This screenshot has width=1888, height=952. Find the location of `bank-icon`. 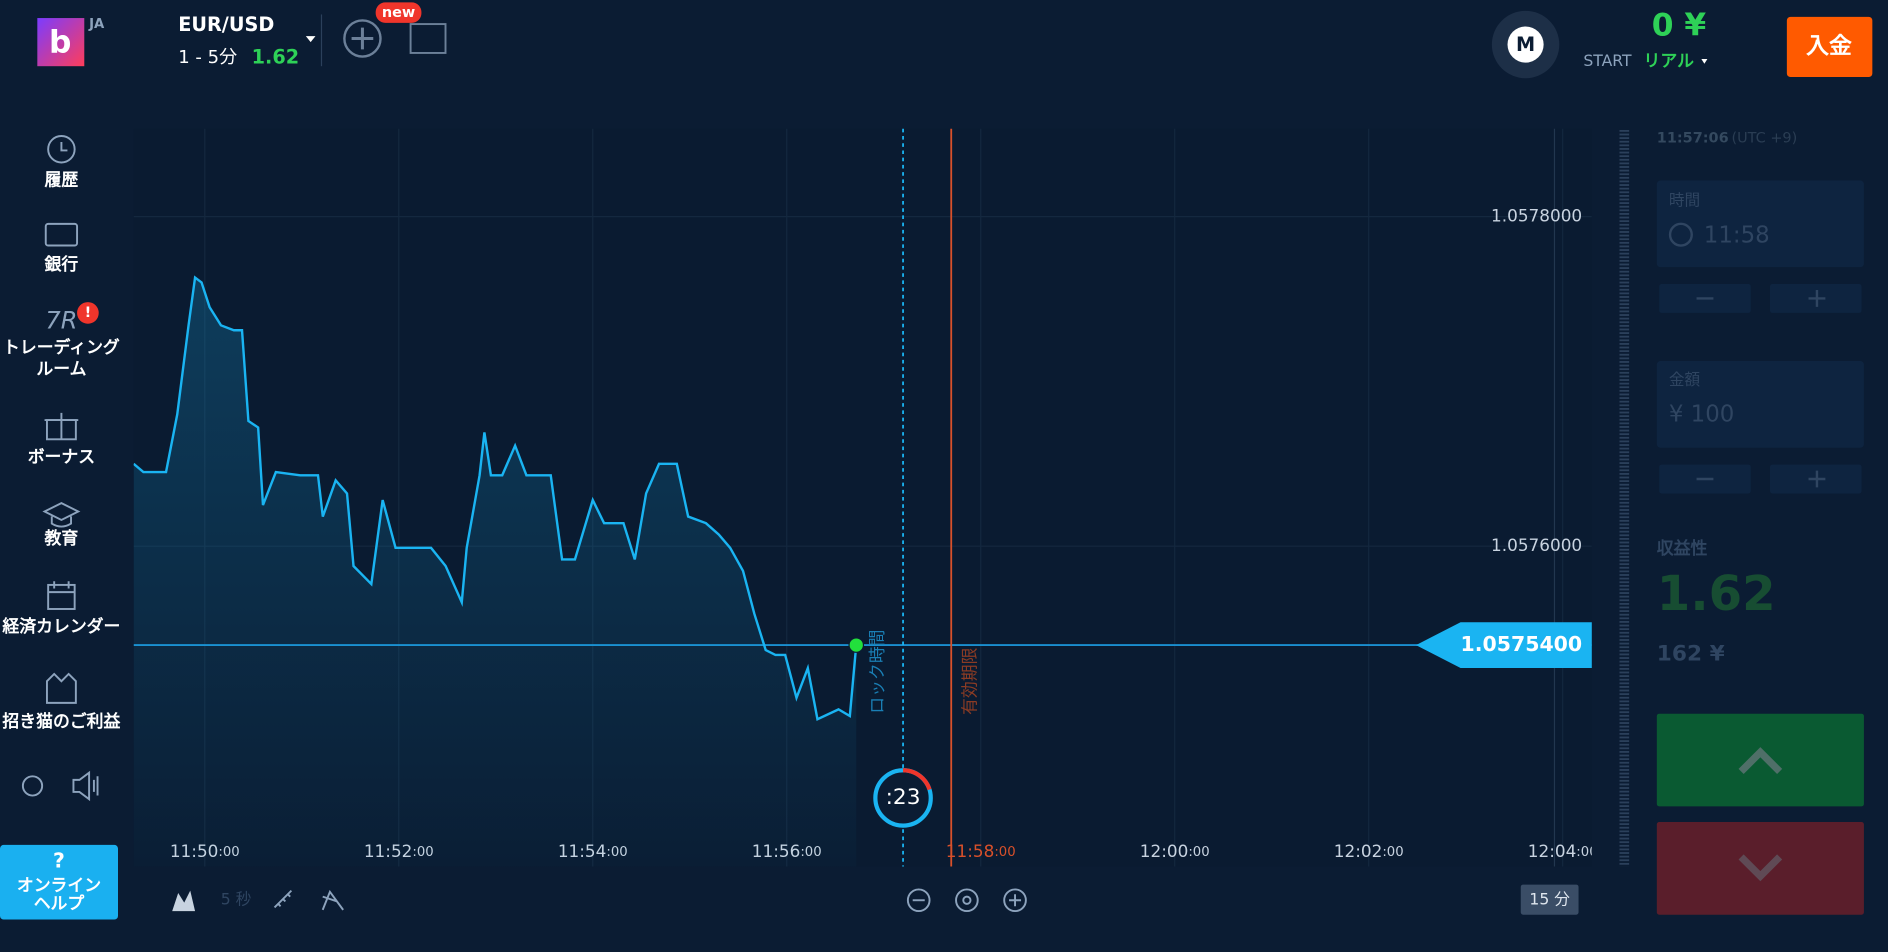

bank-icon is located at coordinates (61, 234).